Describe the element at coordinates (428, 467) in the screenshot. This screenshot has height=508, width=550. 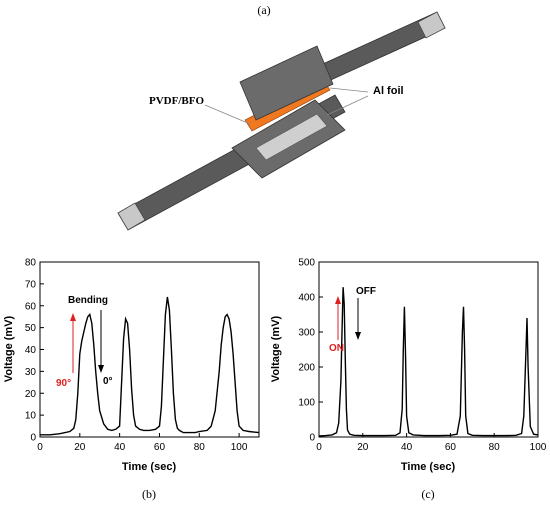
I see `chart-c-xlabel: Time (sec)` at that location.